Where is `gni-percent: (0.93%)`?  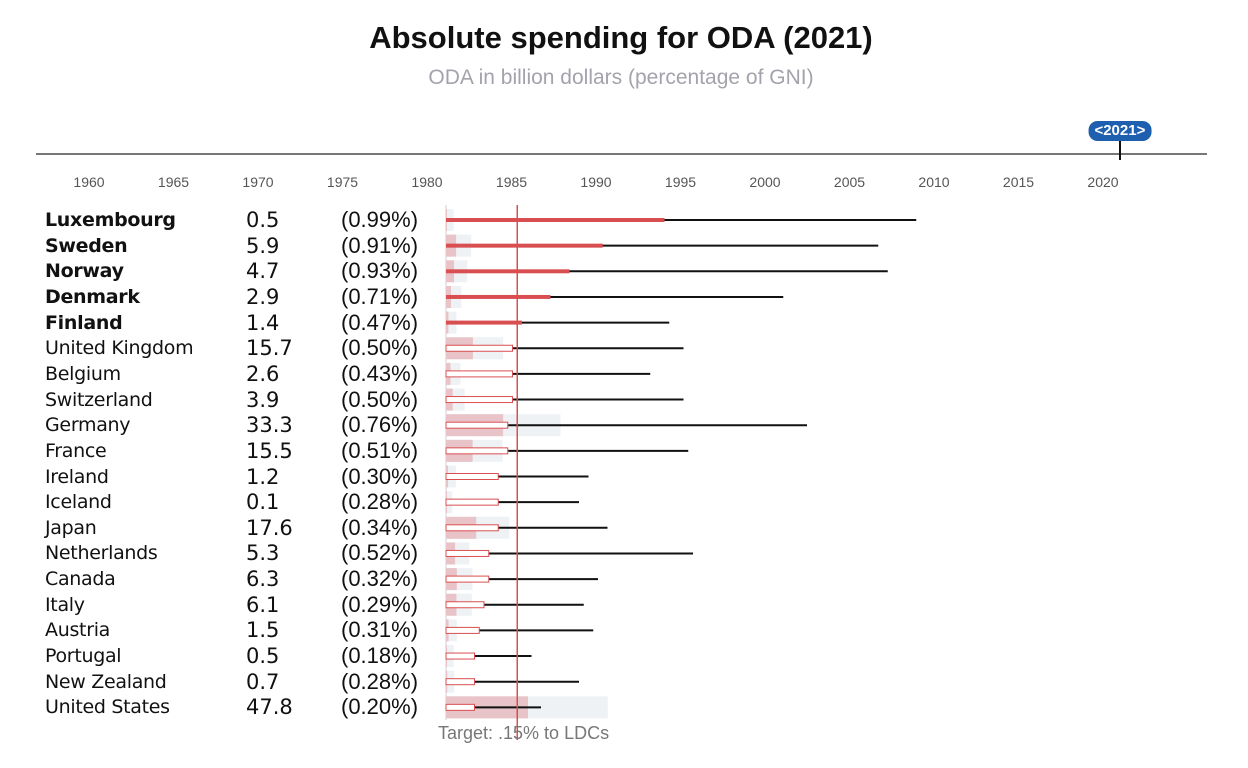 gni-percent: (0.93%) is located at coordinates (380, 271).